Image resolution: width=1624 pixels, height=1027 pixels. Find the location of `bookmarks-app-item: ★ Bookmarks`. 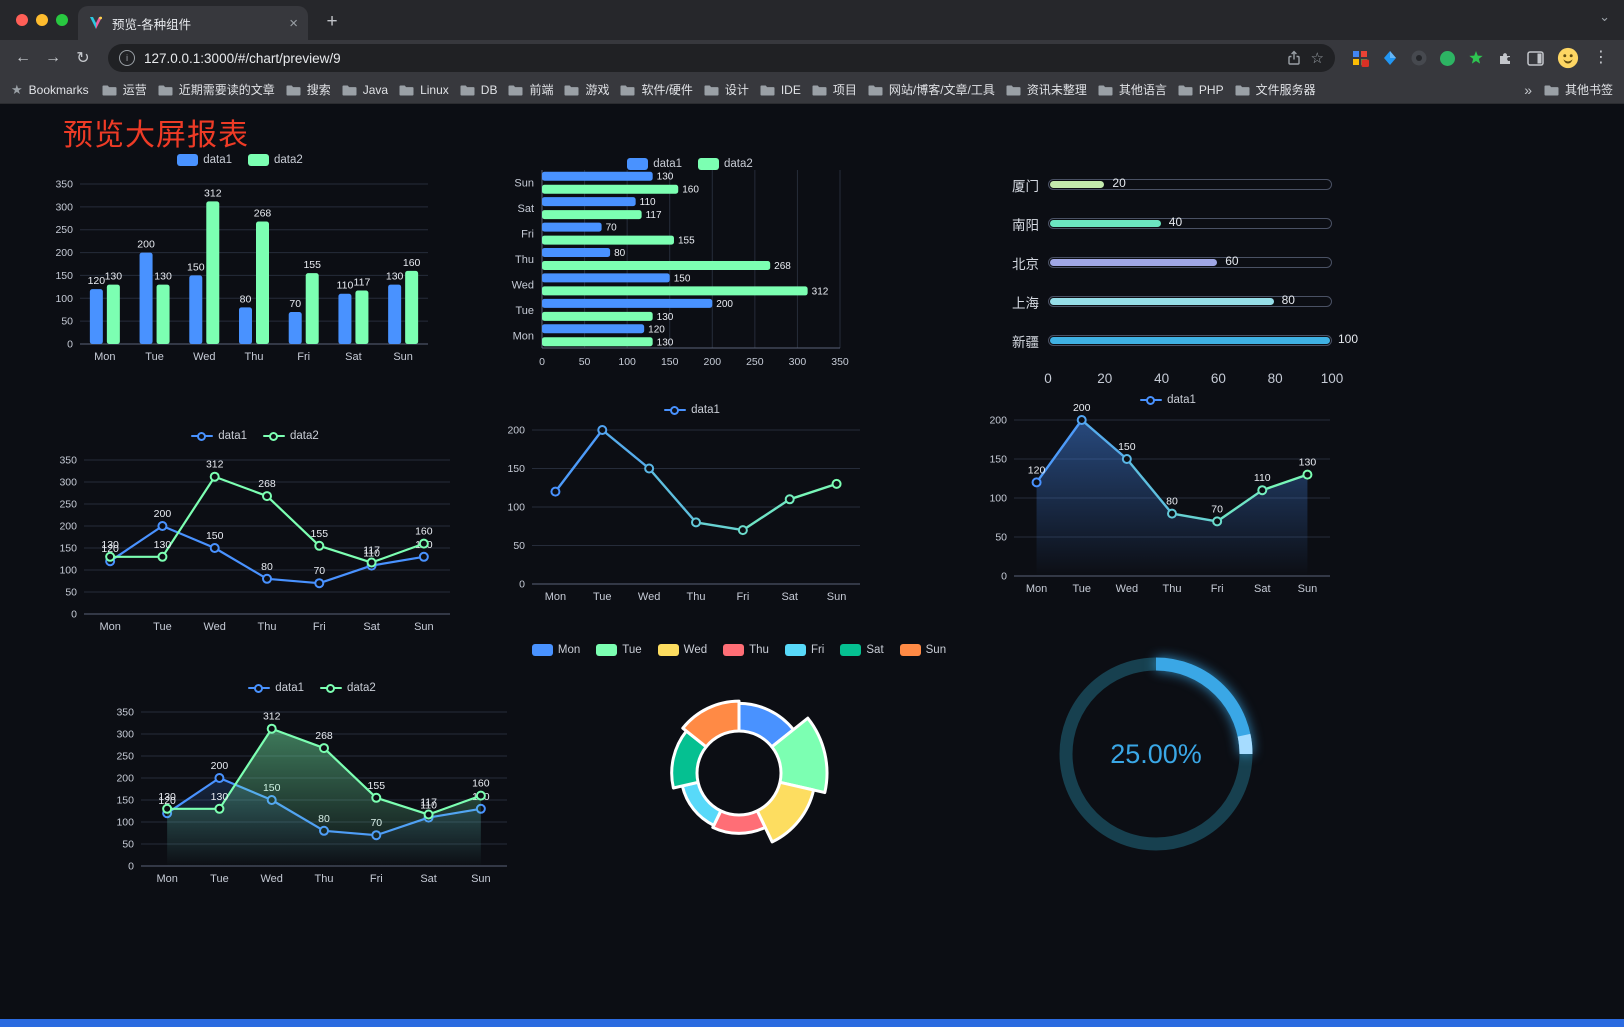

bookmarks-app-item: ★ Bookmarks is located at coordinates (50, 89).